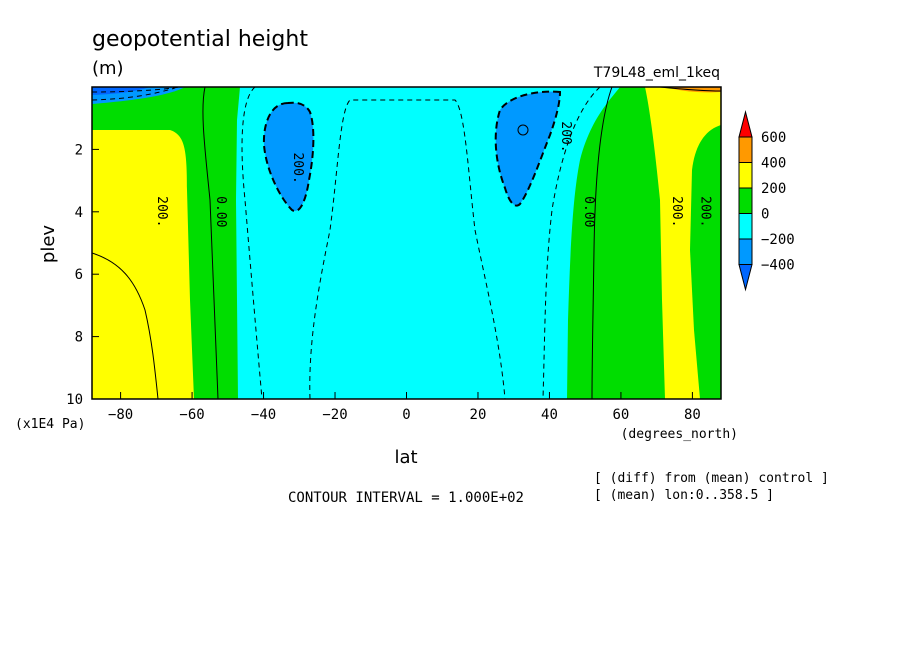 The height and width of the screenshot is (654, 904). What do you see at coordinates (745, 278) in the screenshot?
I see `colorbar-bottom-arrow` at bounding box center [745, 278].